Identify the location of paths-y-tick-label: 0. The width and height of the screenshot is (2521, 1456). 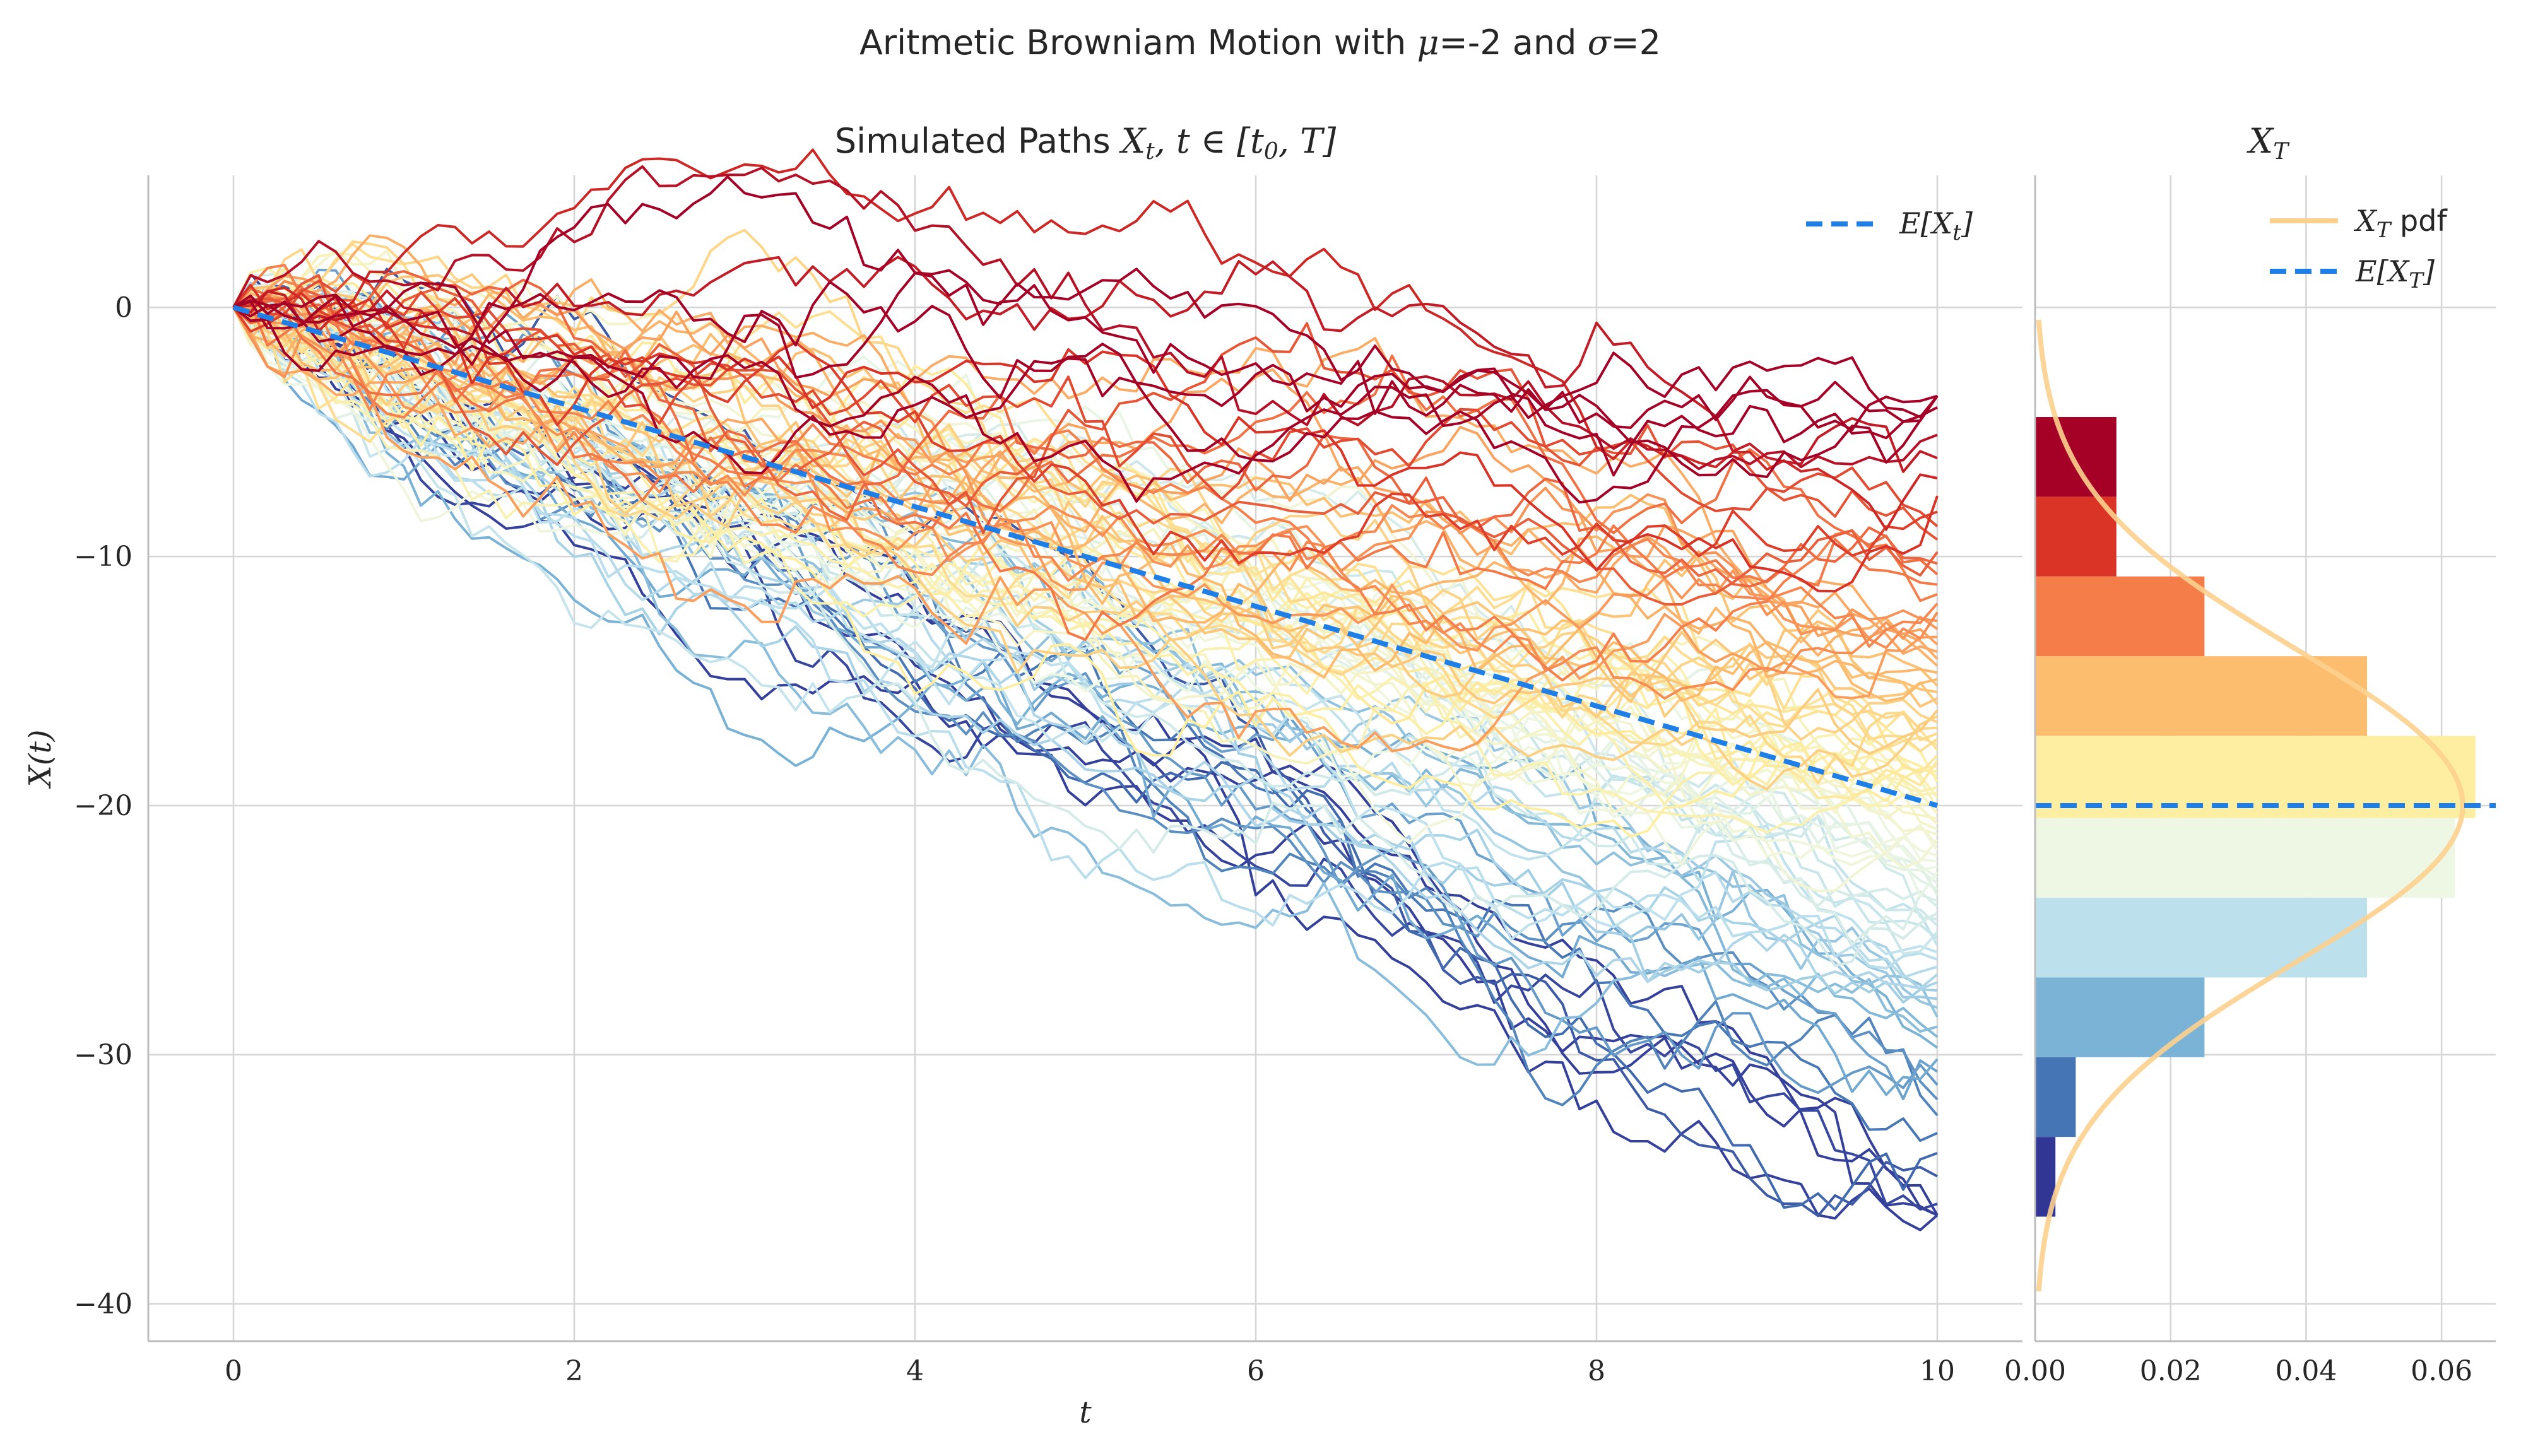
(124, 307).